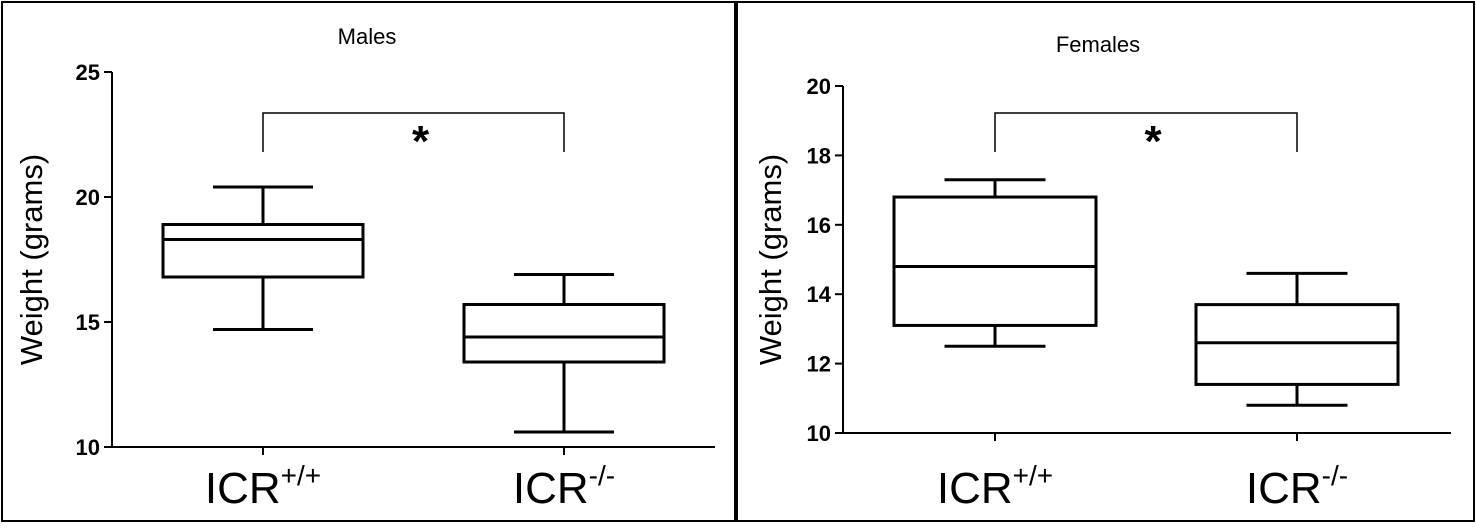 Image resolution: width=1476 pixels, height=528 pixels. What do you see at coordinates (88, 72) in the screenshot?
I see `y-tick-label: 25` at bounding box center [88, 72].